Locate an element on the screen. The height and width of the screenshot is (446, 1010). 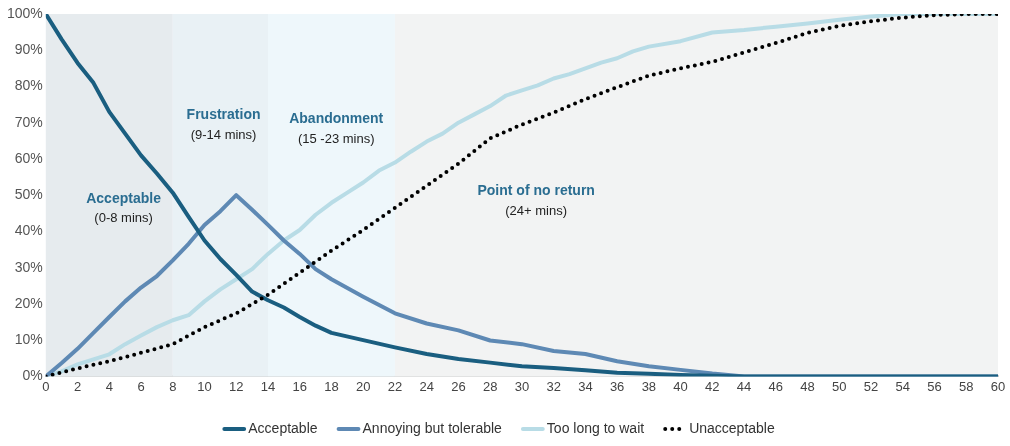
legend-label: Annoying but tolerable is located at coordinates (432, 427).